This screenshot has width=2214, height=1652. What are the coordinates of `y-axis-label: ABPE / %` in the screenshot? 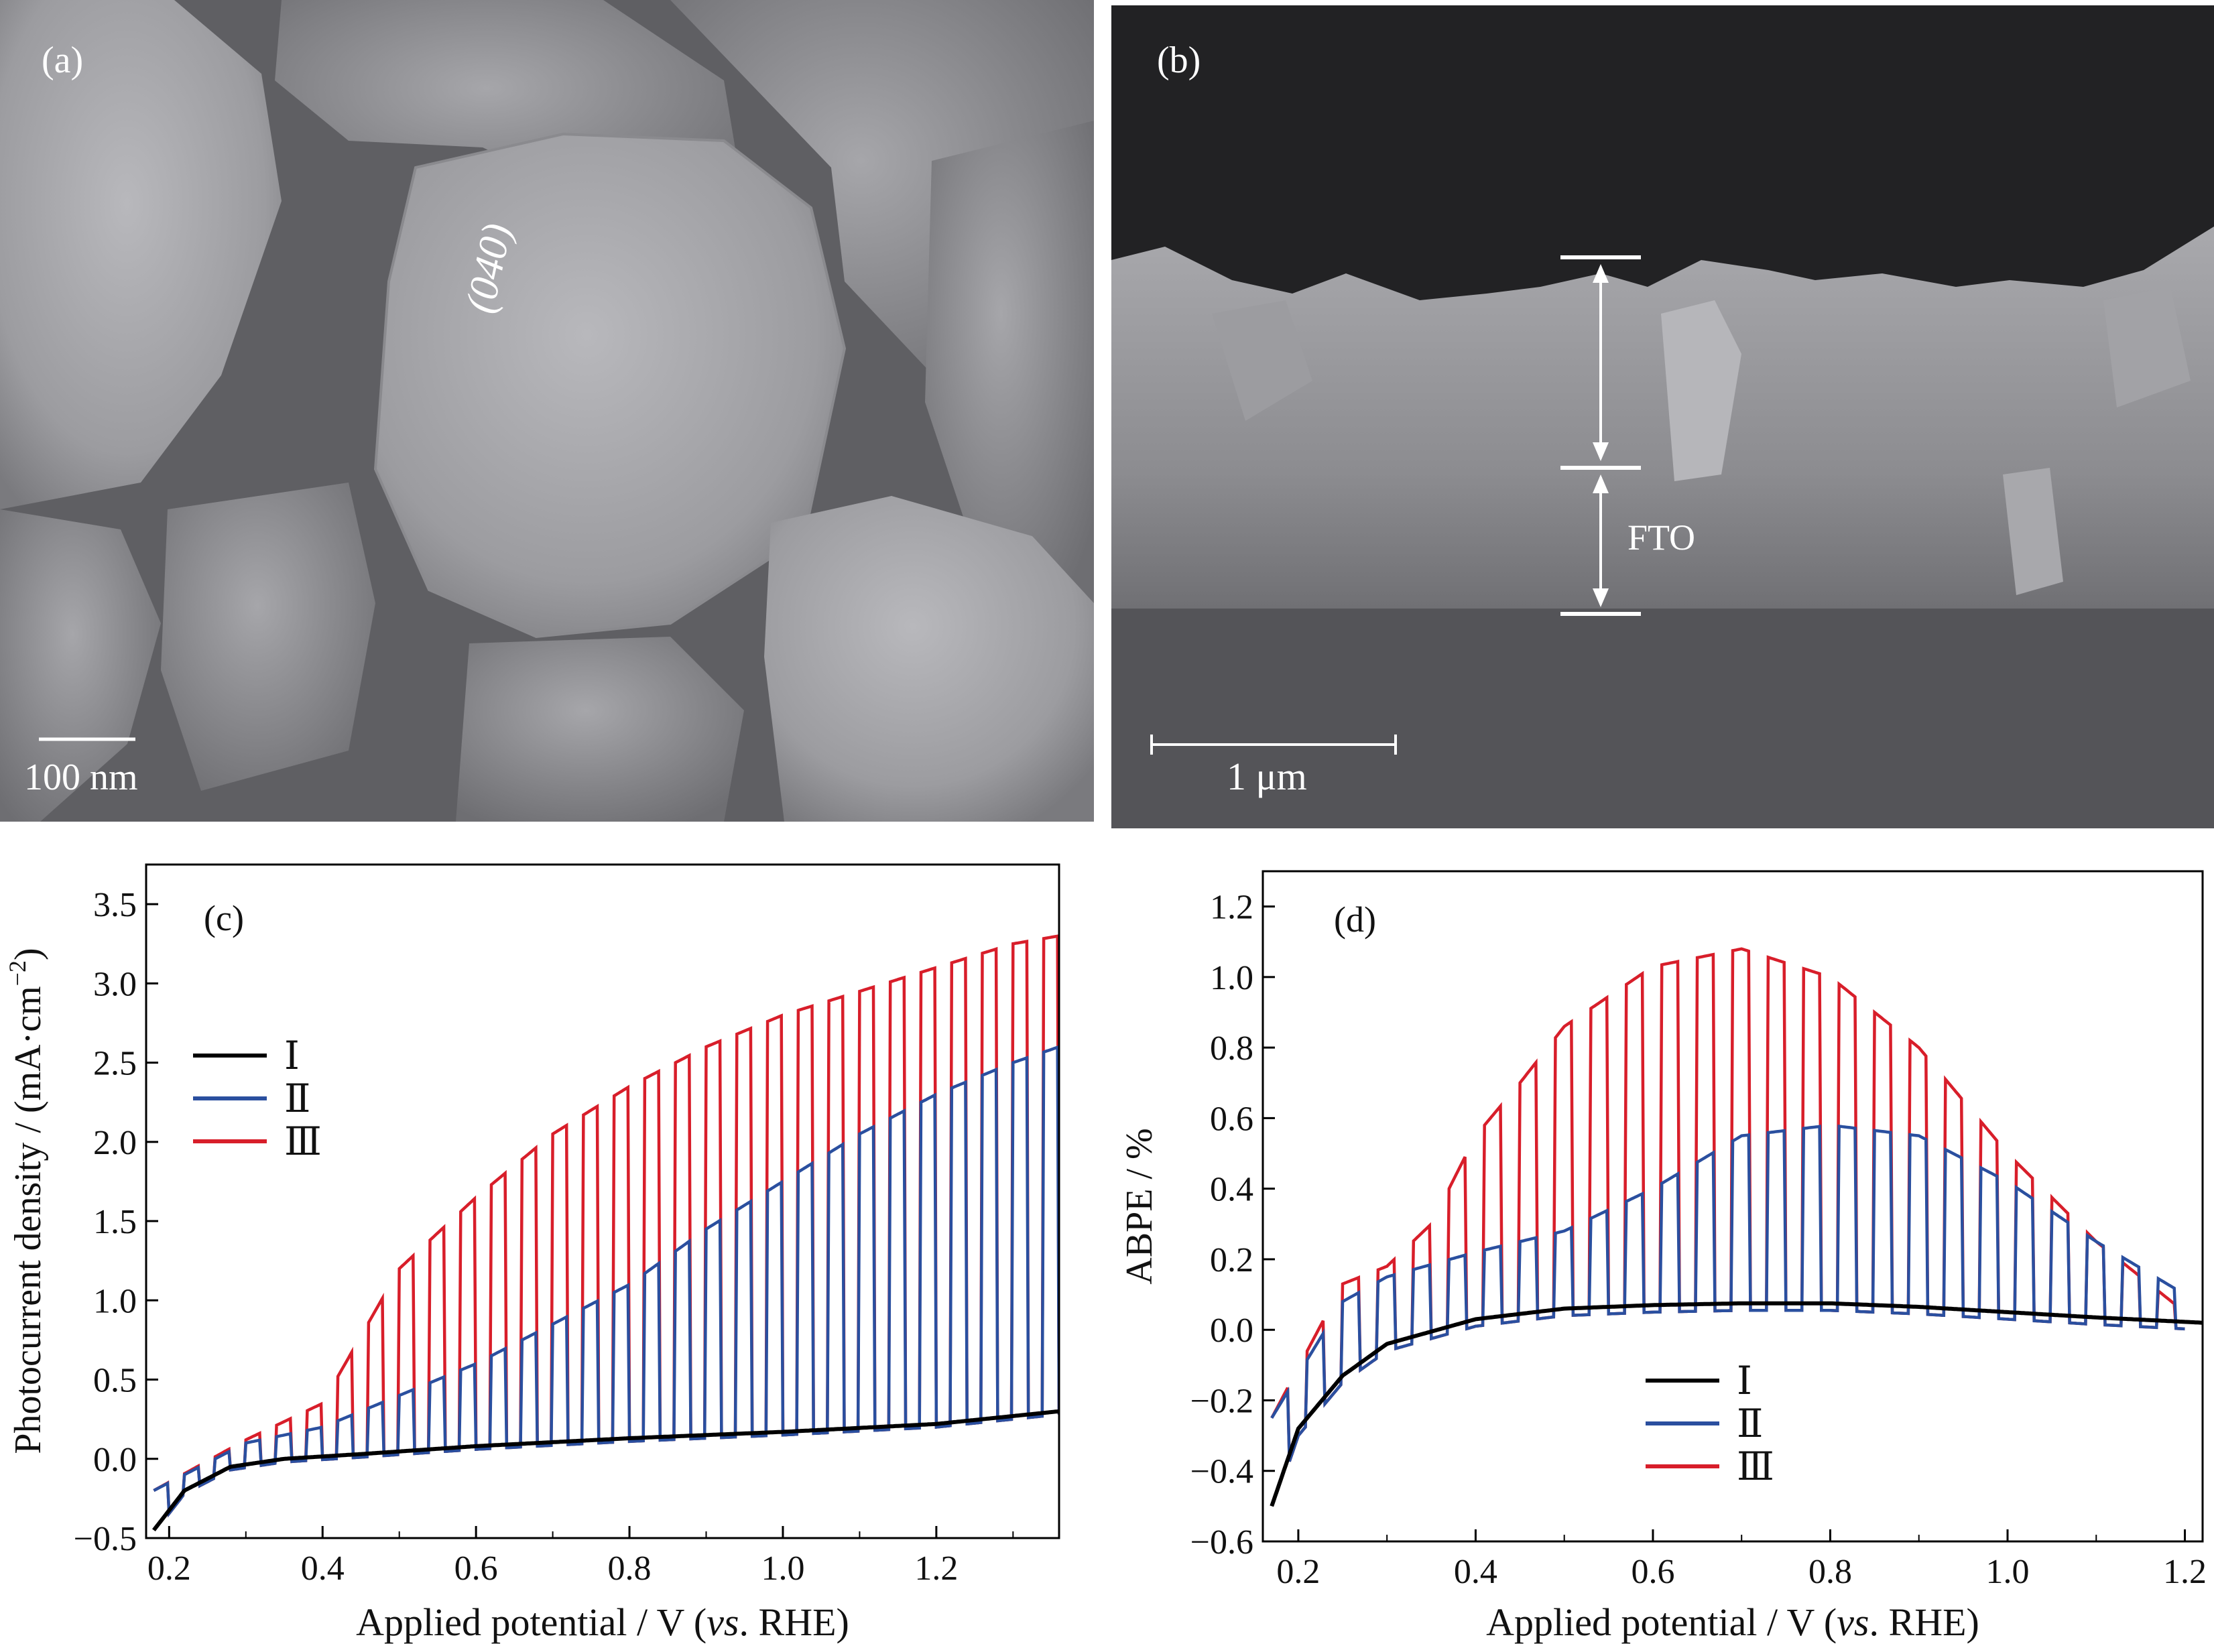 It's located at (1139, 1206).